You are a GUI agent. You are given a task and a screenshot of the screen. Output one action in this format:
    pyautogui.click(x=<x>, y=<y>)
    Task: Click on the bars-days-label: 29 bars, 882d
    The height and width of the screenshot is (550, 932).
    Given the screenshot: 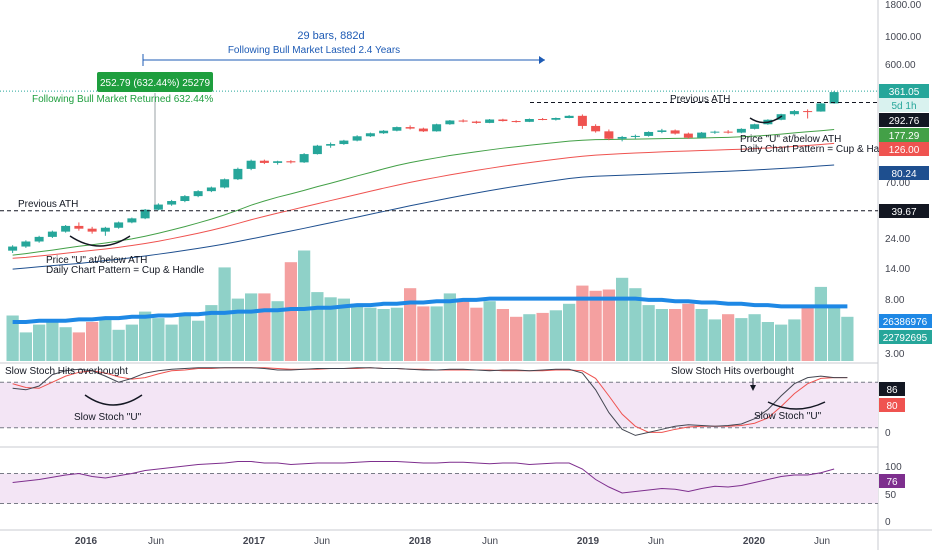 What is the action you would take?
    pyautogui.click(x=330, y=36)
    